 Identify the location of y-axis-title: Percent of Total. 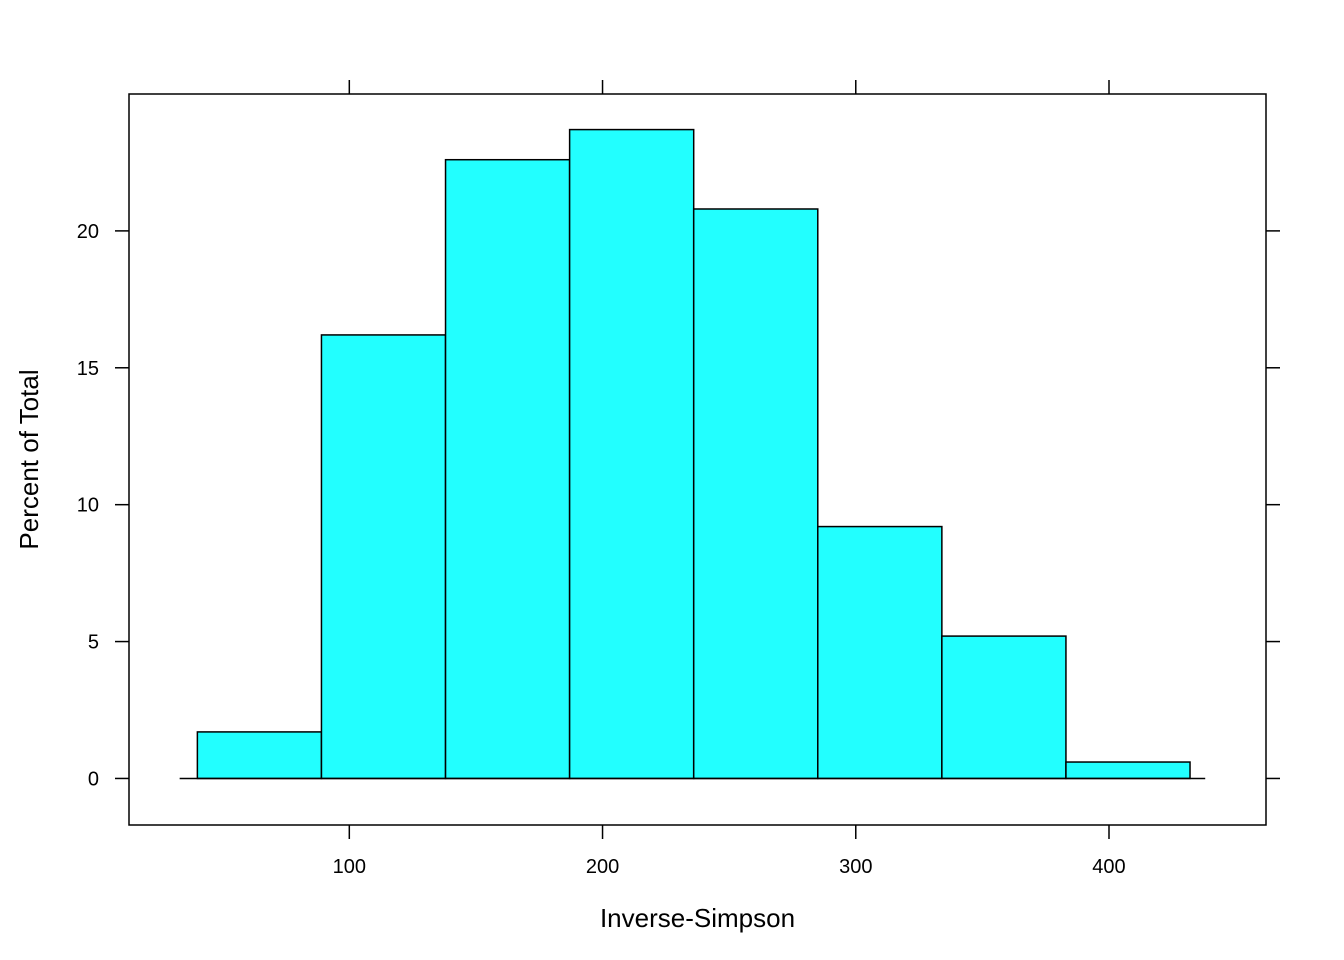
(29, 459).